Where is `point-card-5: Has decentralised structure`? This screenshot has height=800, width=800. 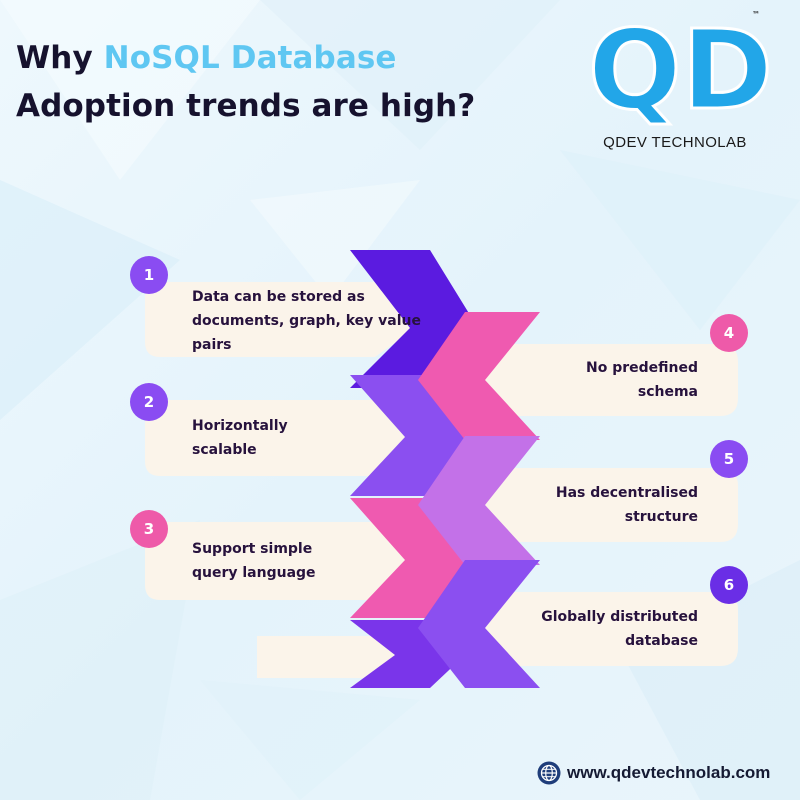 point-card-5: Has decentralised structure is located at coordinates (589, 505).